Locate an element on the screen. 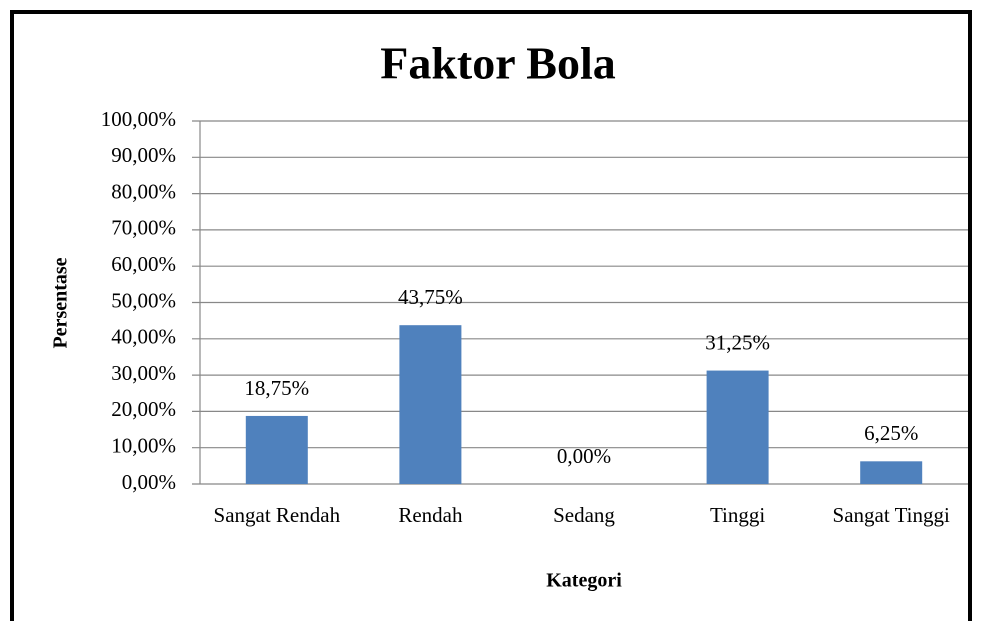 The width and height of the screenshot is (982, 621). x-tick-label: Sangat Rendah is located at coordinates (277, 515).